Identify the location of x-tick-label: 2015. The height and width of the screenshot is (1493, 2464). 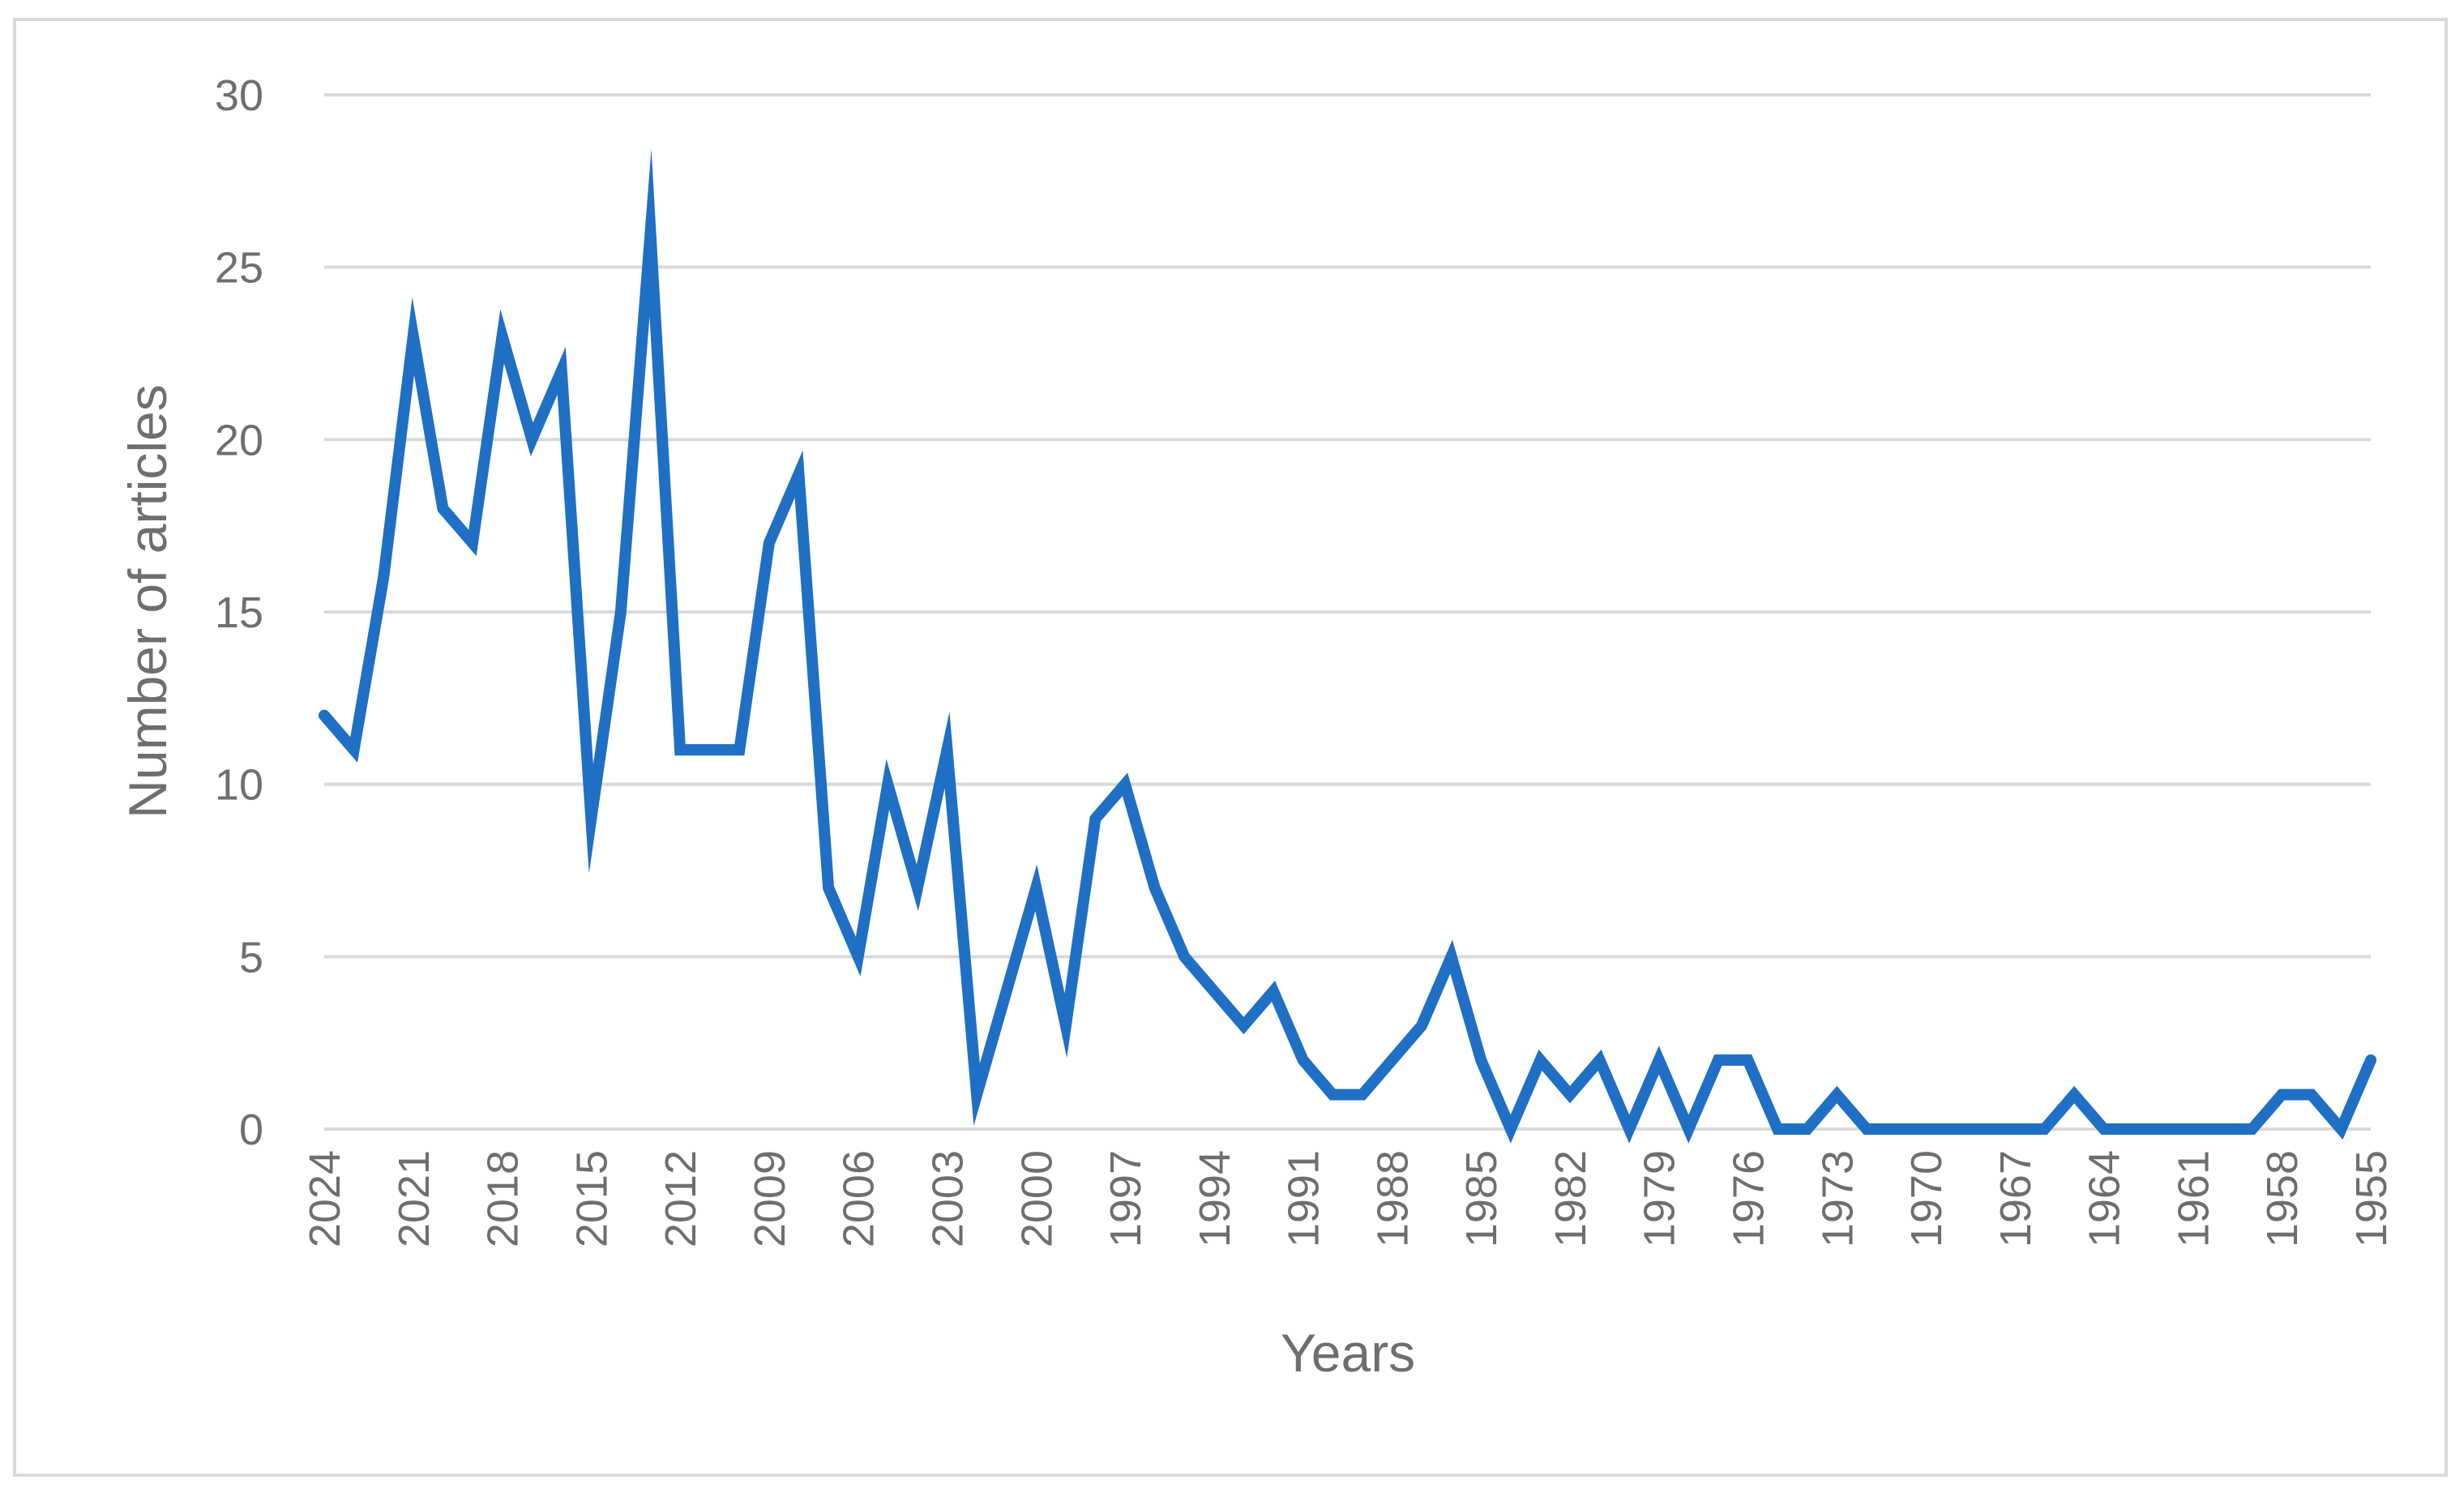
(591, 1198).